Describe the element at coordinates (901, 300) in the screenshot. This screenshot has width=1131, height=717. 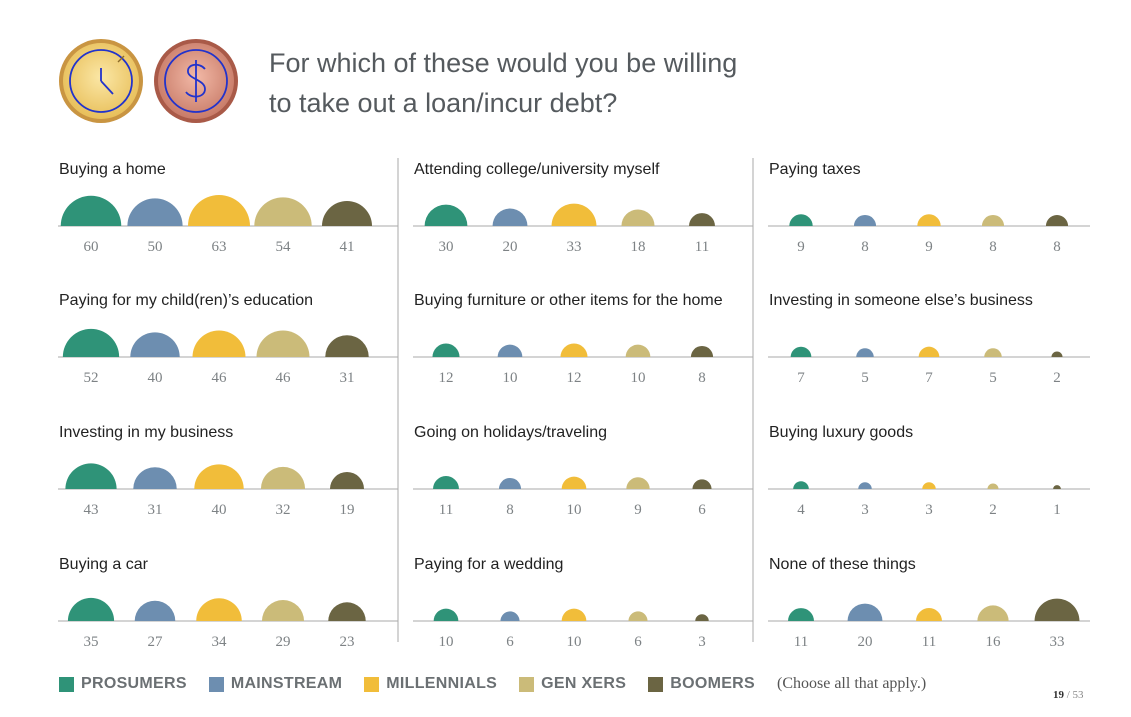
I see `panel-title: Investing in someone else’s business` at that location.